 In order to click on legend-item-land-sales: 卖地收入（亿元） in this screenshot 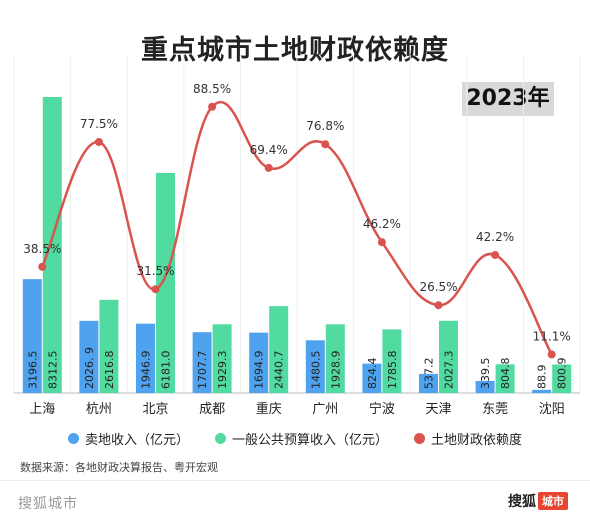, I will do `click(128, 438)`.